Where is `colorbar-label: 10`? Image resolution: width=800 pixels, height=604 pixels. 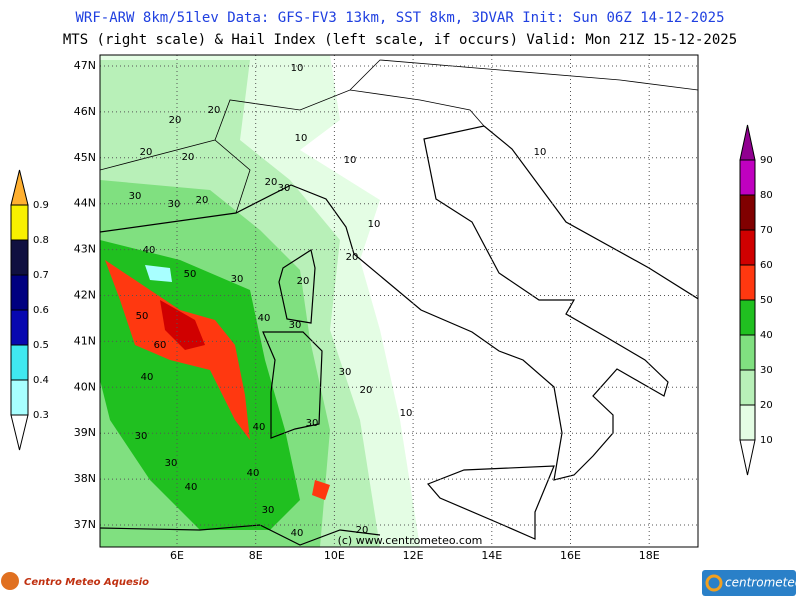 colorbar-label: 10 is located at coordinates (766, 440).